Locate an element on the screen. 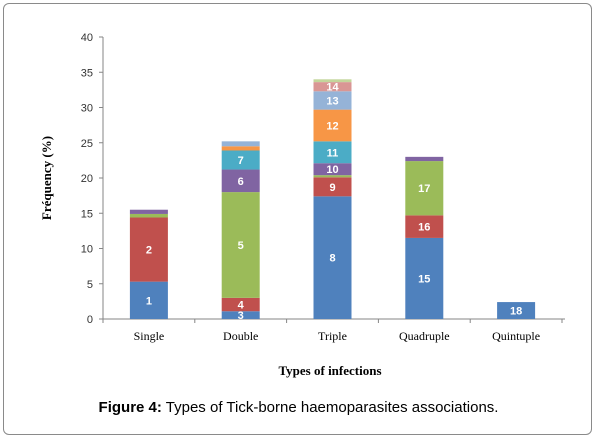 The image size is (597, 440). bar-segment-label: 6 is located at coordinates (241, 182).